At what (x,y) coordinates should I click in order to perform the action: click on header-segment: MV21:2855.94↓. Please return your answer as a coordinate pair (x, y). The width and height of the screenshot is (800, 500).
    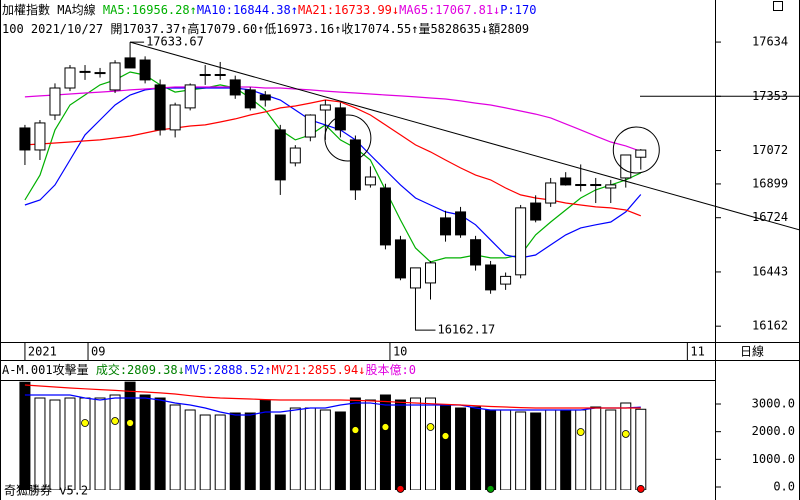
    Looking at the image, I should click on (319, 370).